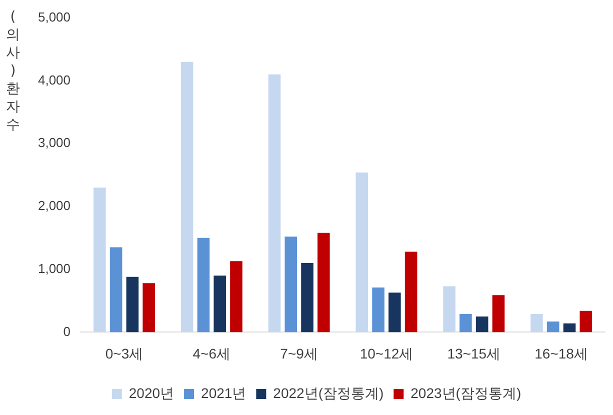 This screenshot has width=613, height=415. What do you see at coordinates (54, 206) in the screenshot?
I see `y-tick-label: 2,000` at bounding box center [54, 206].